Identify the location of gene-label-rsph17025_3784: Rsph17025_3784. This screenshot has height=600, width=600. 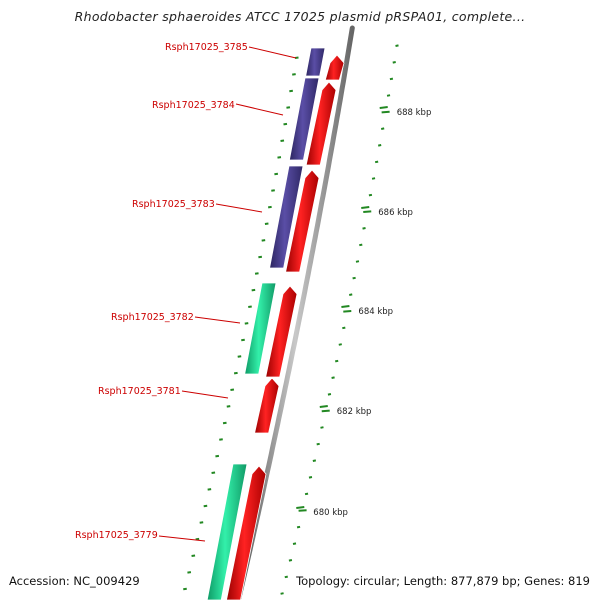
(218, 108).